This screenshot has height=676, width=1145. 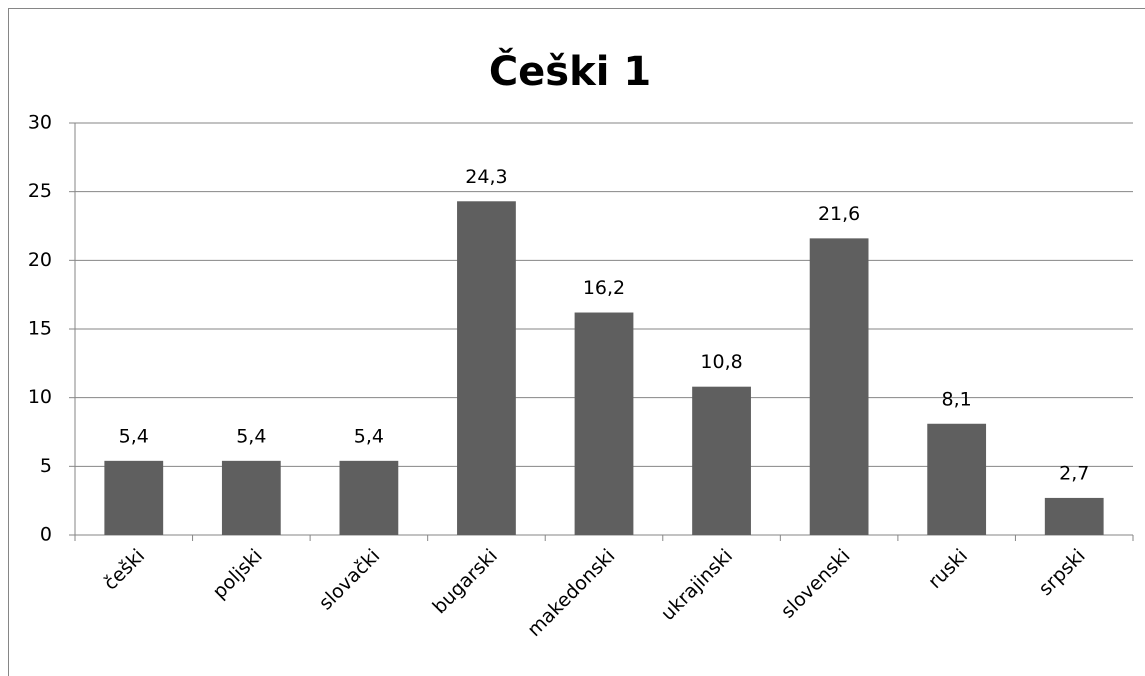 What do you see at coordinates (40, 329) in the screenshot?
I see `y-tick-label: 15` at bounding box center [40, 329].